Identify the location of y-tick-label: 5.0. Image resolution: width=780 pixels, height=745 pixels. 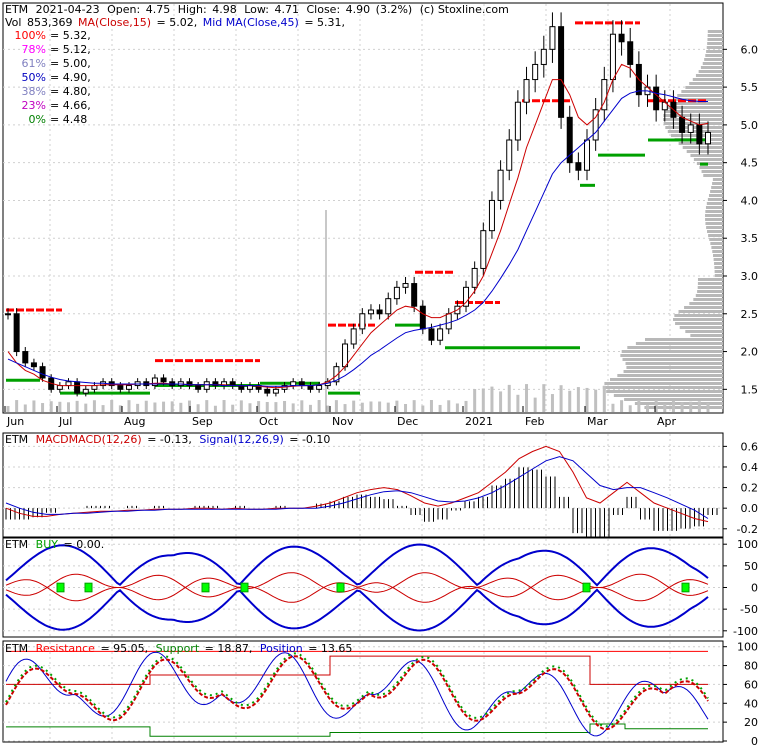
(750, 125).